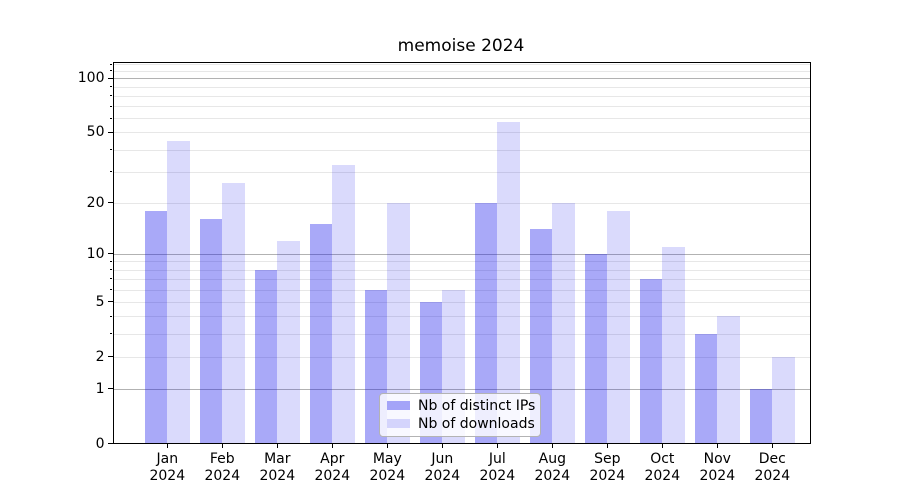 This screenshot has height=500, width=900. I want to click on legend-swatch-downloads, so click(398, 423).